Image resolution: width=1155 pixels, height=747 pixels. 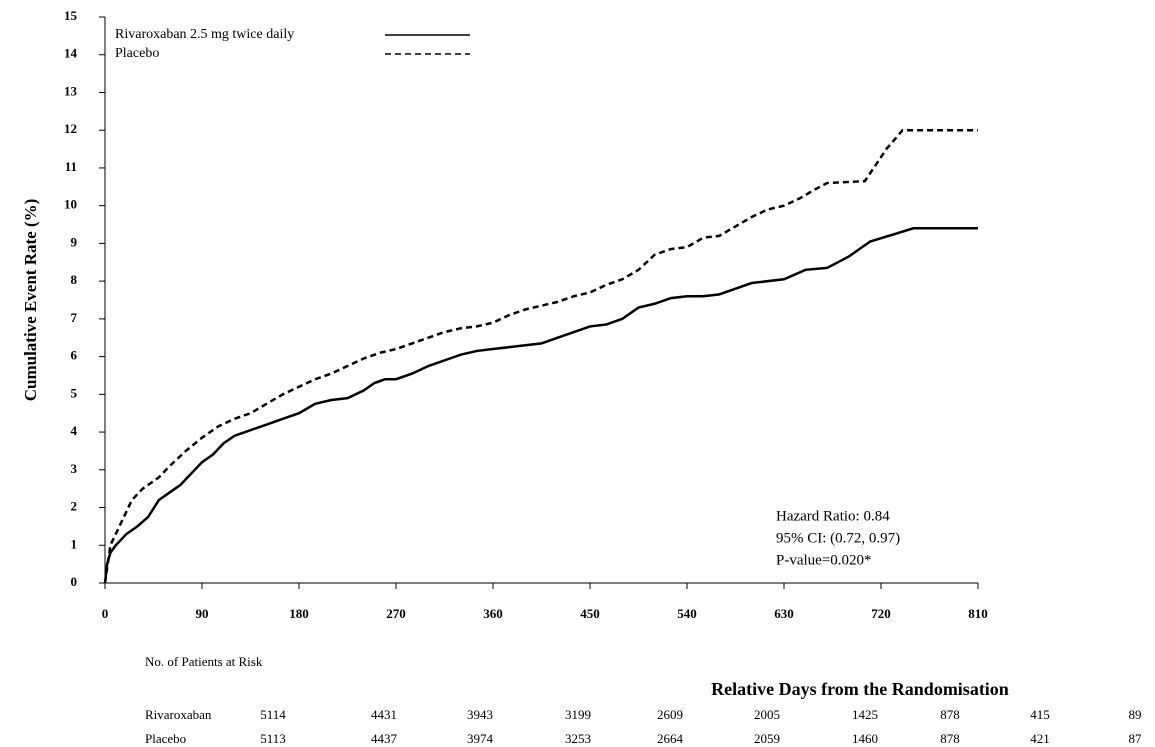 I want to click on y-tick-label: 12, so click(x=70, y=128).